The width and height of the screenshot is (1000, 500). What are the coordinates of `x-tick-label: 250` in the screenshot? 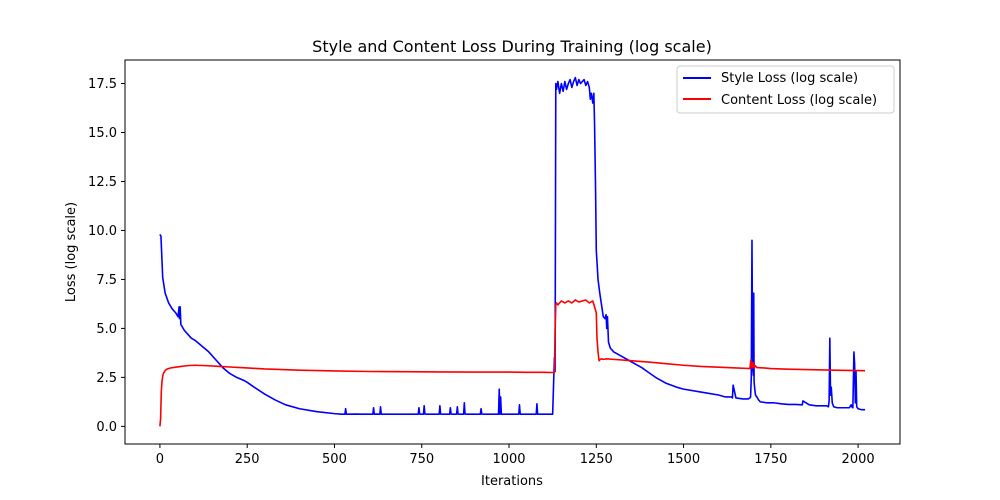 It's located at (247, 459).